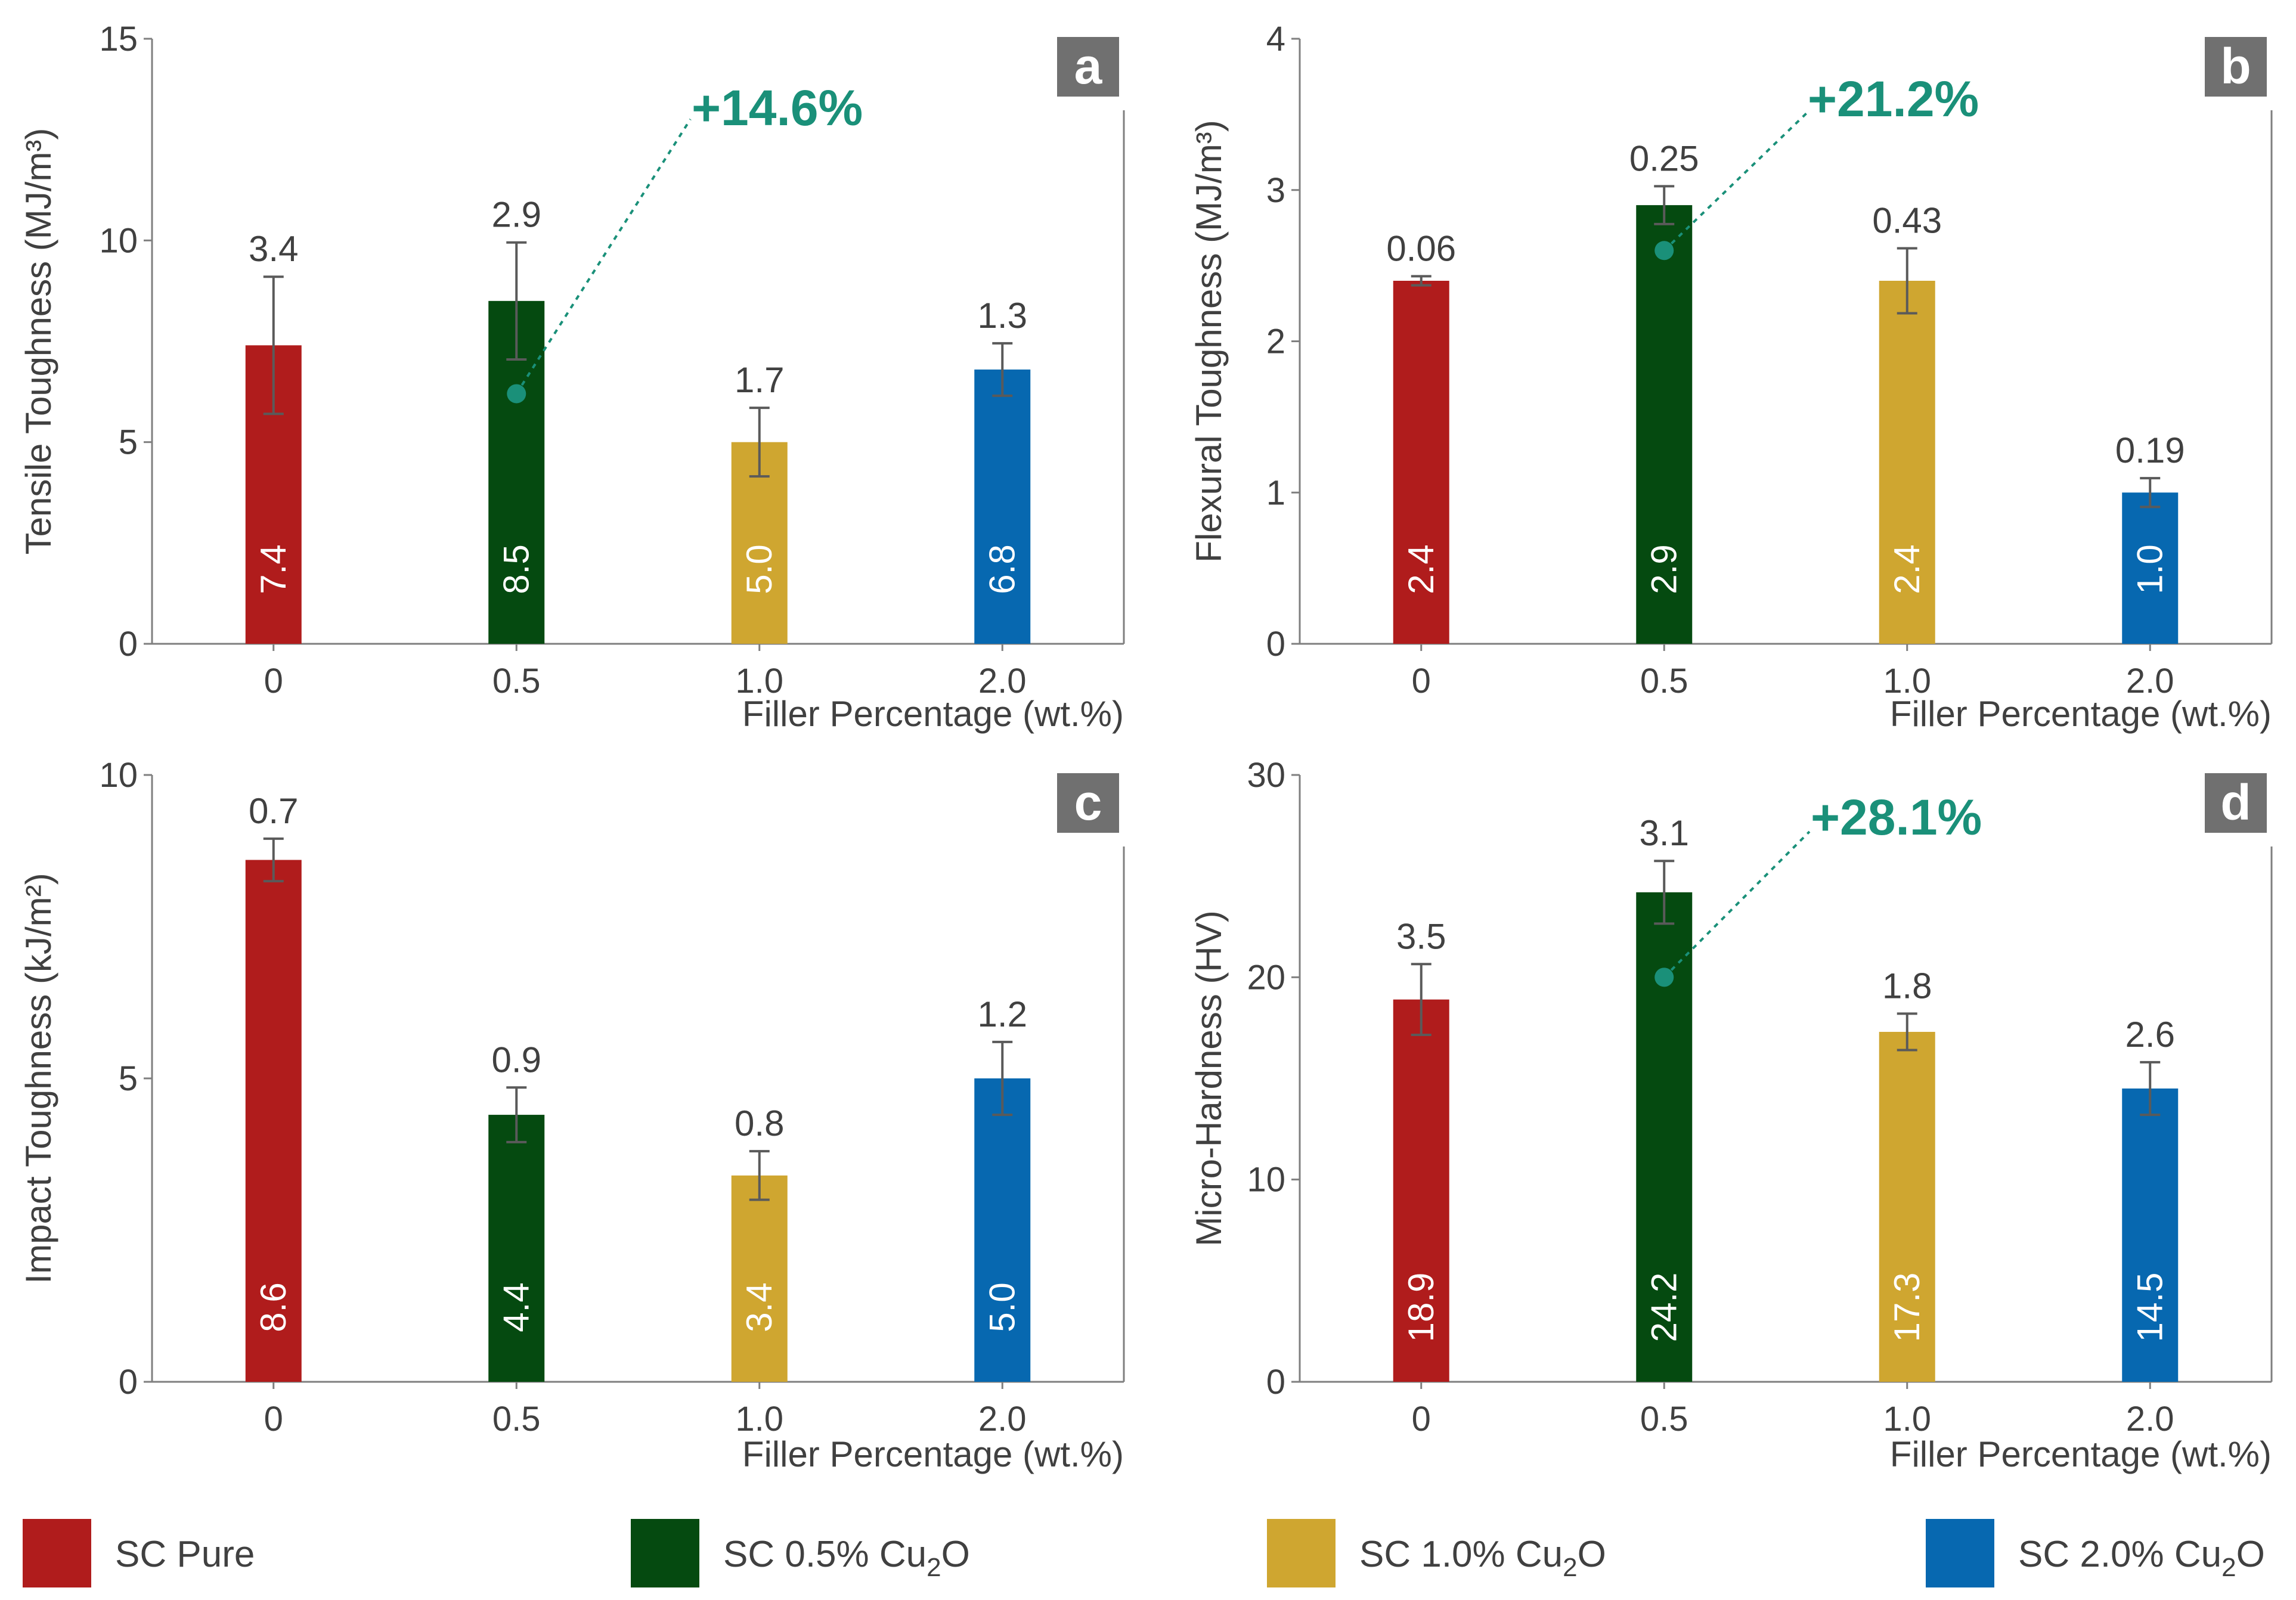 The height and width of the screenshot is (1600, 2296). I want to click on panel-letter: a, so click(1088, 66).